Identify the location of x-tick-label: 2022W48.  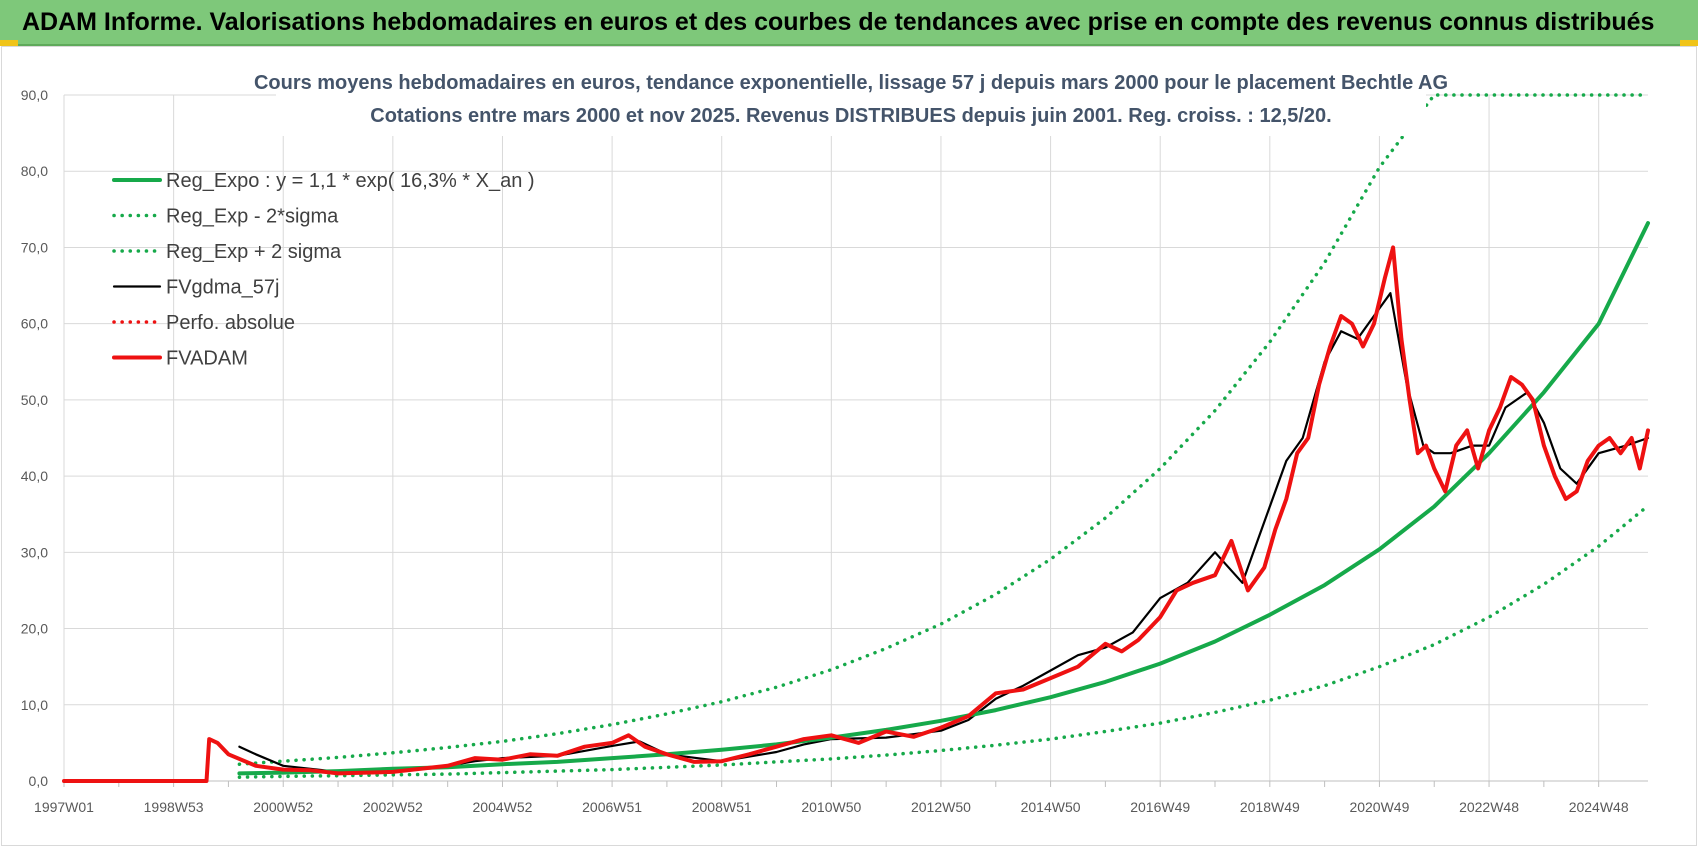
(1489, 807).